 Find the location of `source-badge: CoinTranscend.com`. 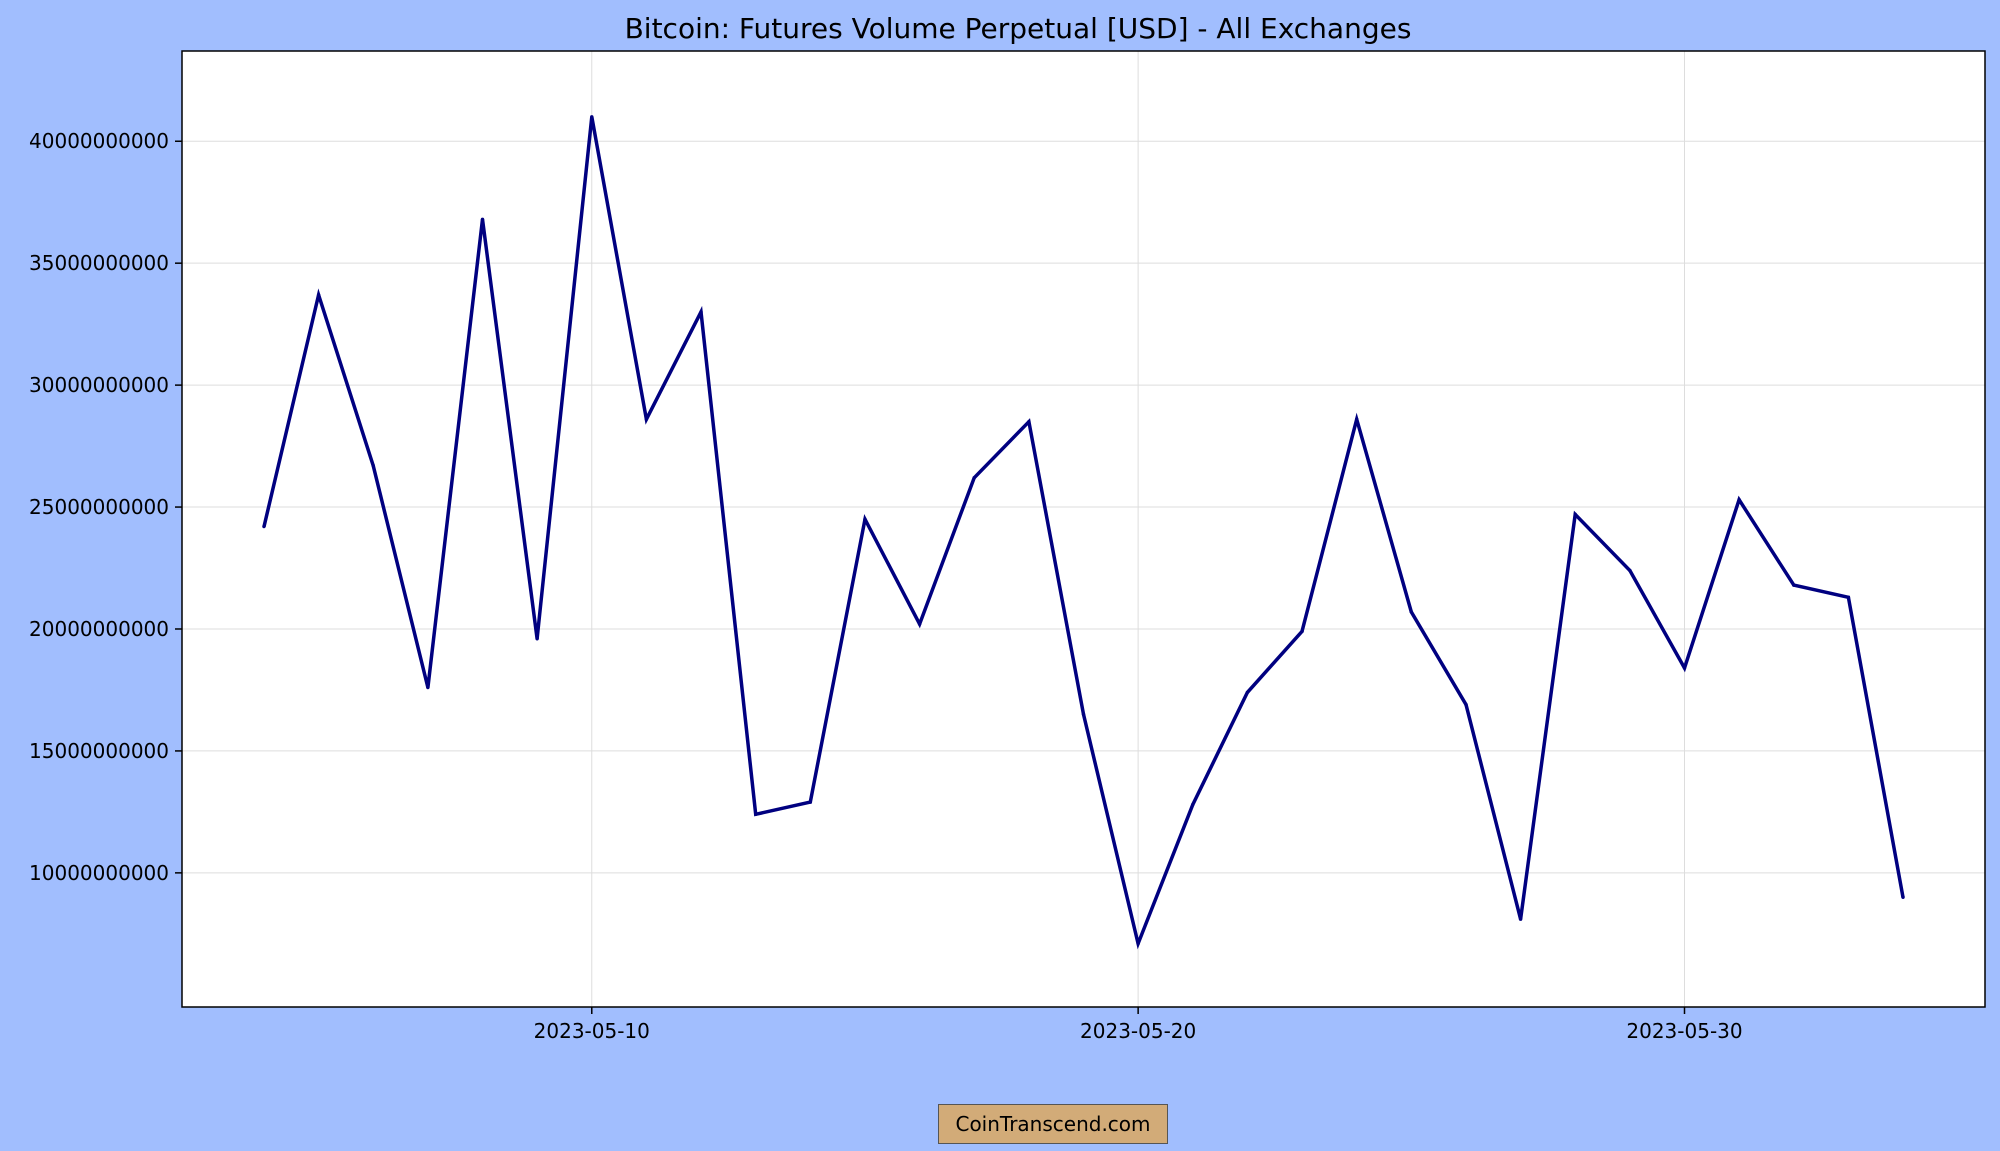

source-badge: CoinTranscend.com is located at coordinates (1053, 1124).